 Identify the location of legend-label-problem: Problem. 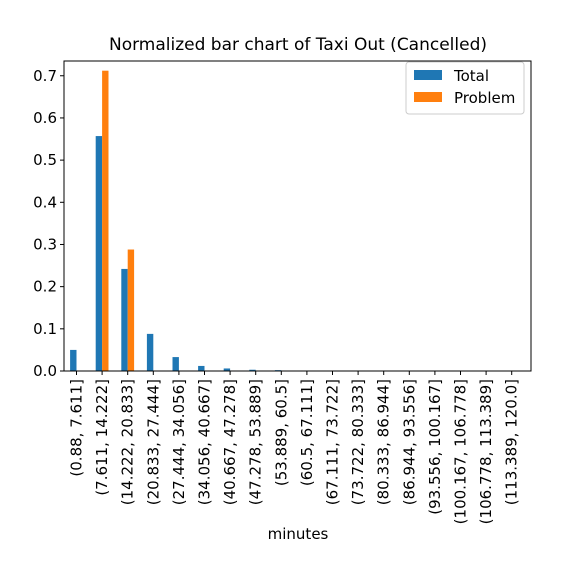
(484, 98).